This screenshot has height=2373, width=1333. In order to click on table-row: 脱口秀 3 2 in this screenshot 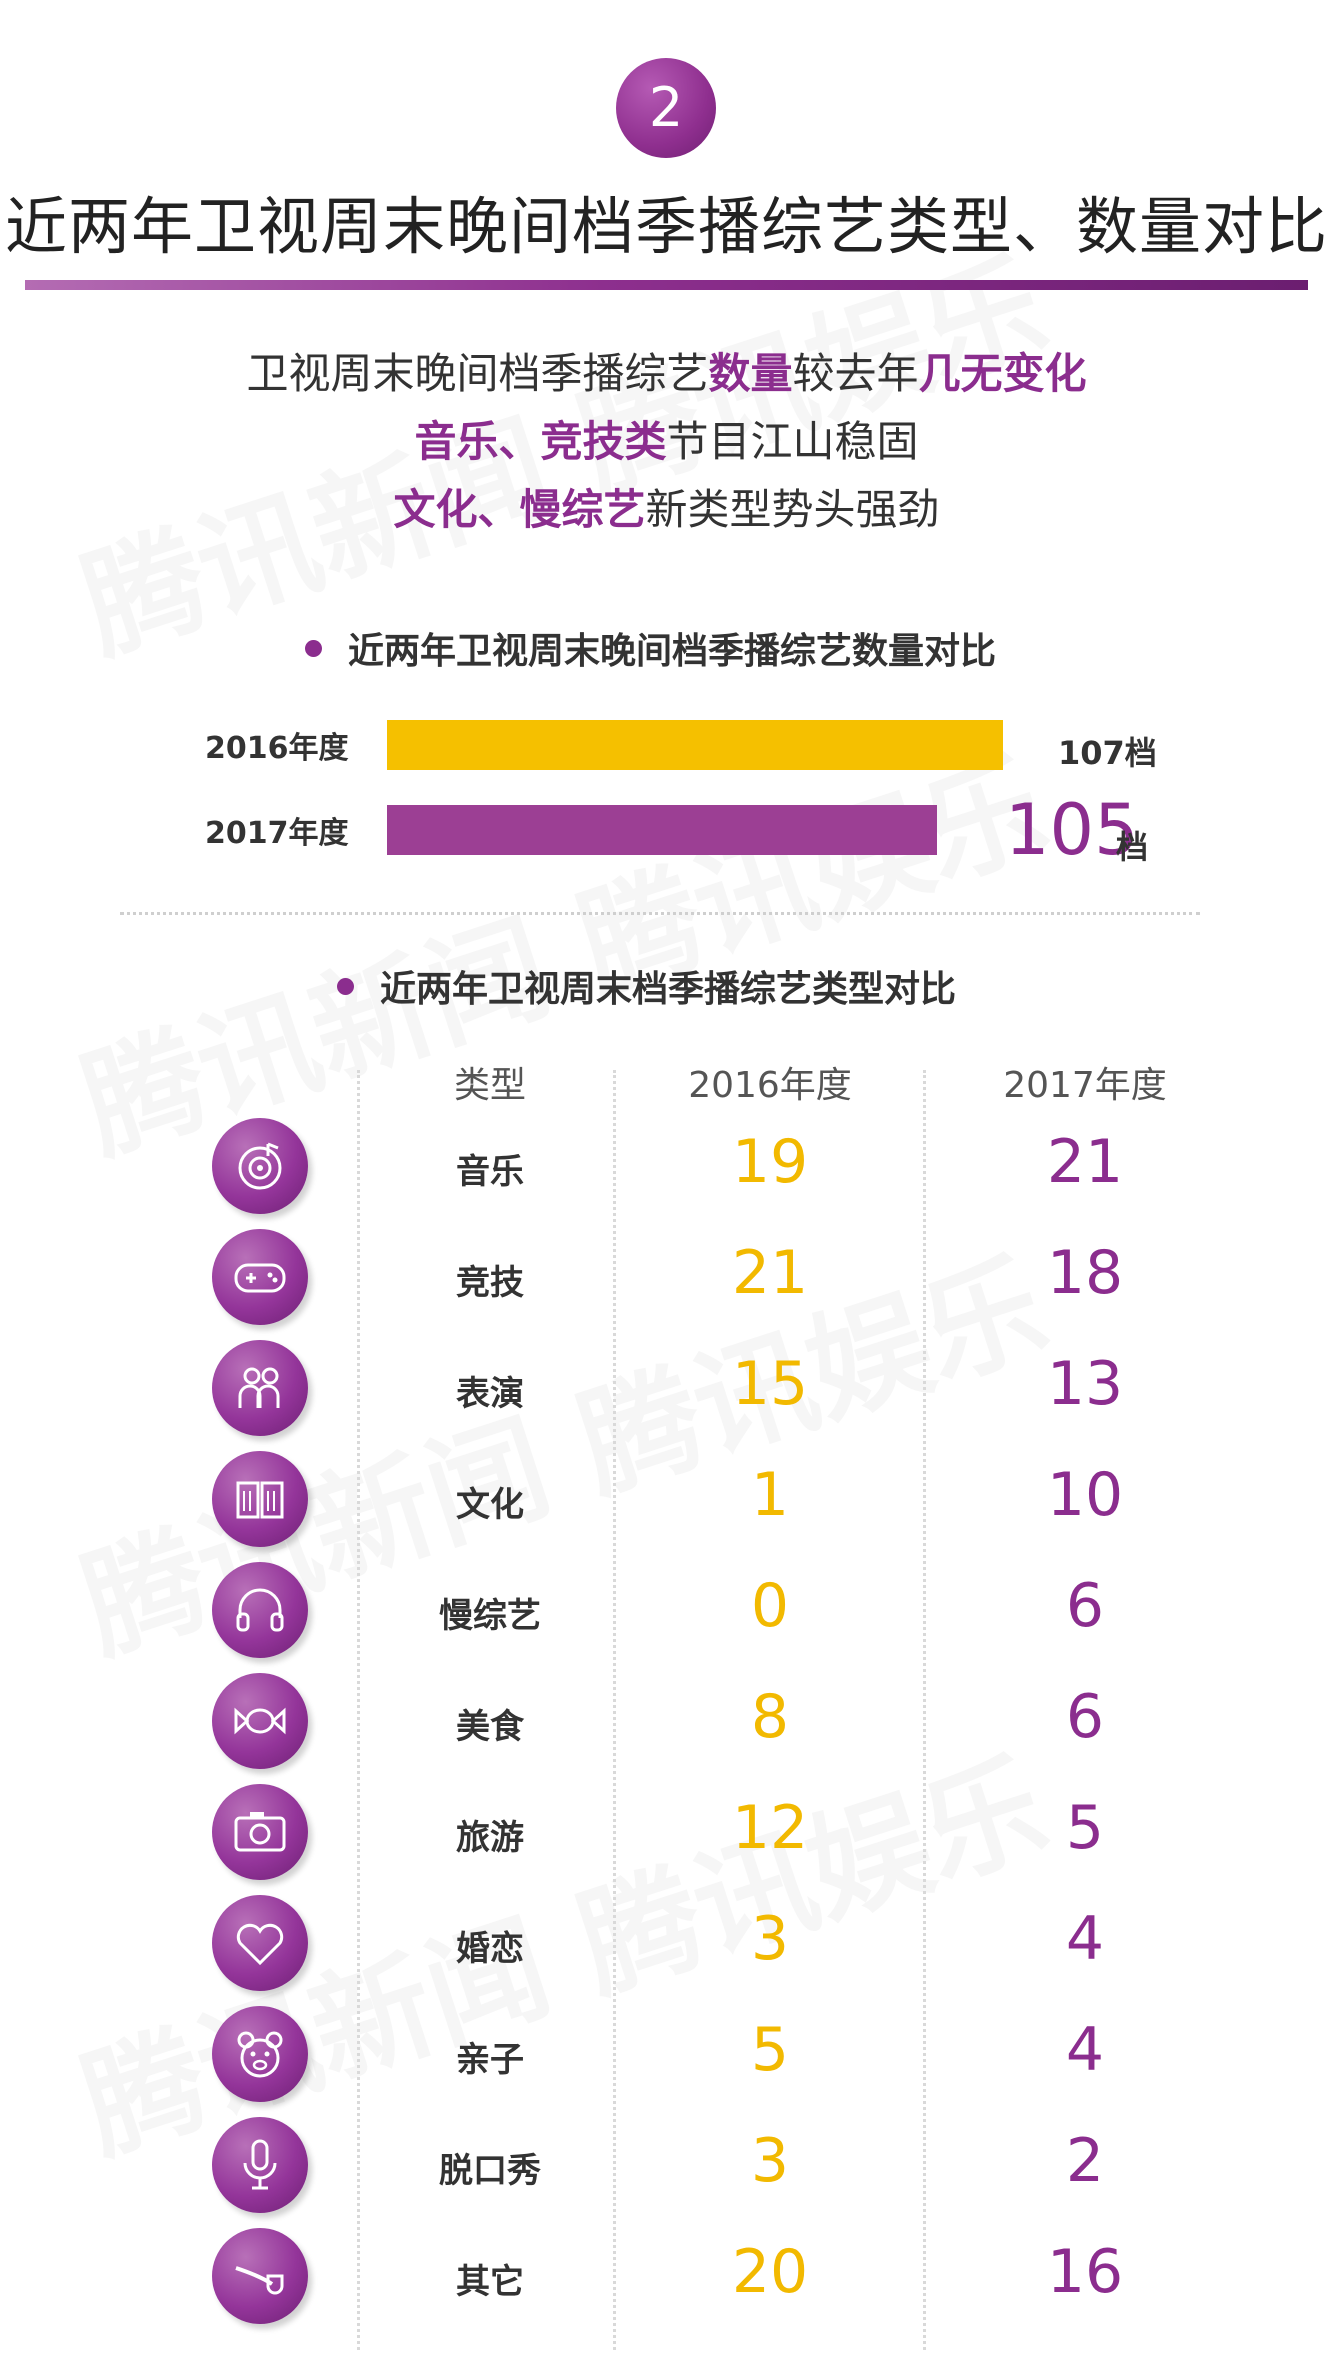, I will do `click(666, 2167)`.